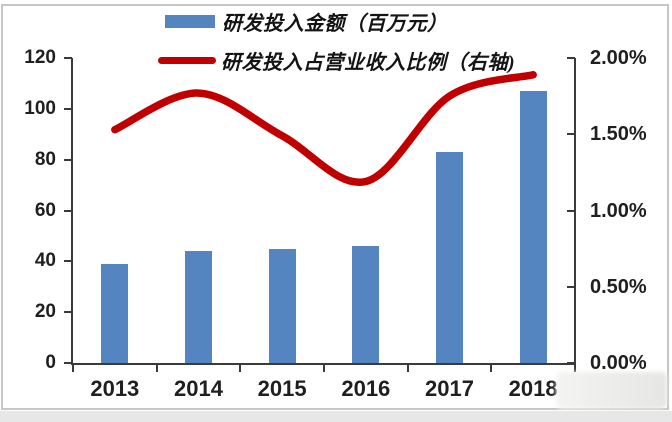 This screenshot has height=422, width=672. What do you see at coordinates (366, 304) in the screenshot?
I see `bar-2016` at bounding box center [366, 304].